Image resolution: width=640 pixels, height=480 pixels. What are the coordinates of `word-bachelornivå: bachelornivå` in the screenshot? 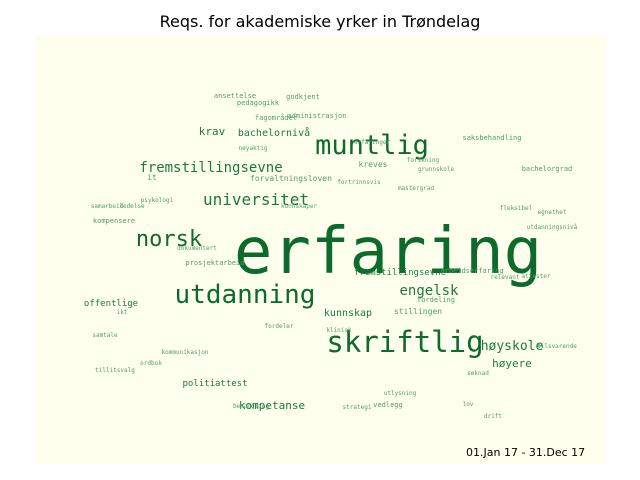 It's located at (274, 132).